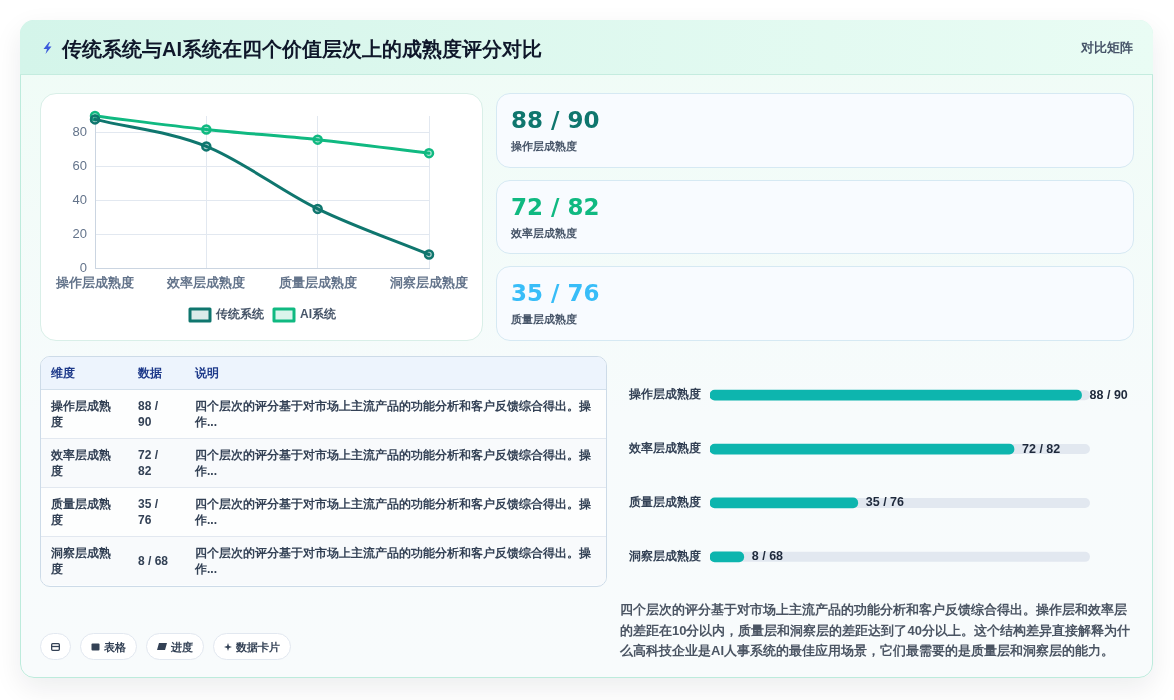  I want to click on data-label: 35 / 76, so click(885, 502).